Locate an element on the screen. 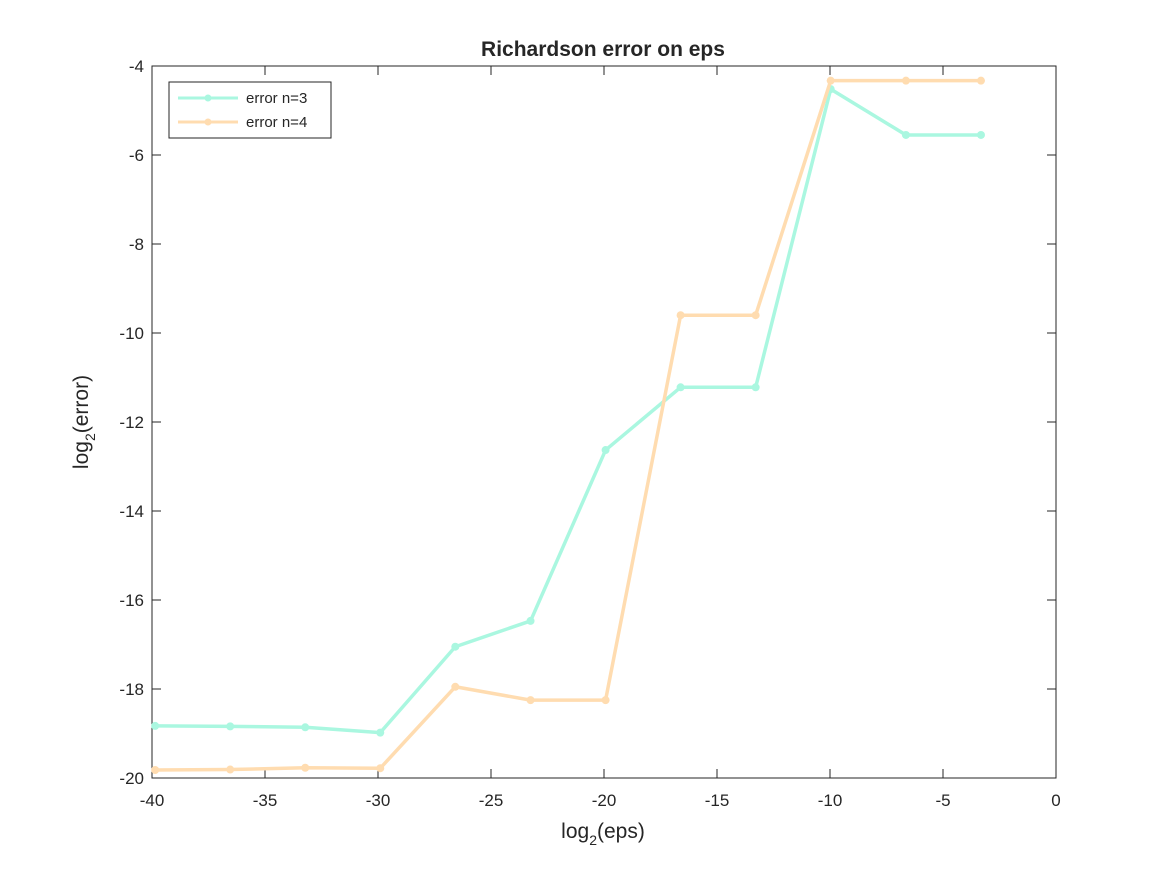  x-tick-label: -20 is located at coordinates (604, 800).